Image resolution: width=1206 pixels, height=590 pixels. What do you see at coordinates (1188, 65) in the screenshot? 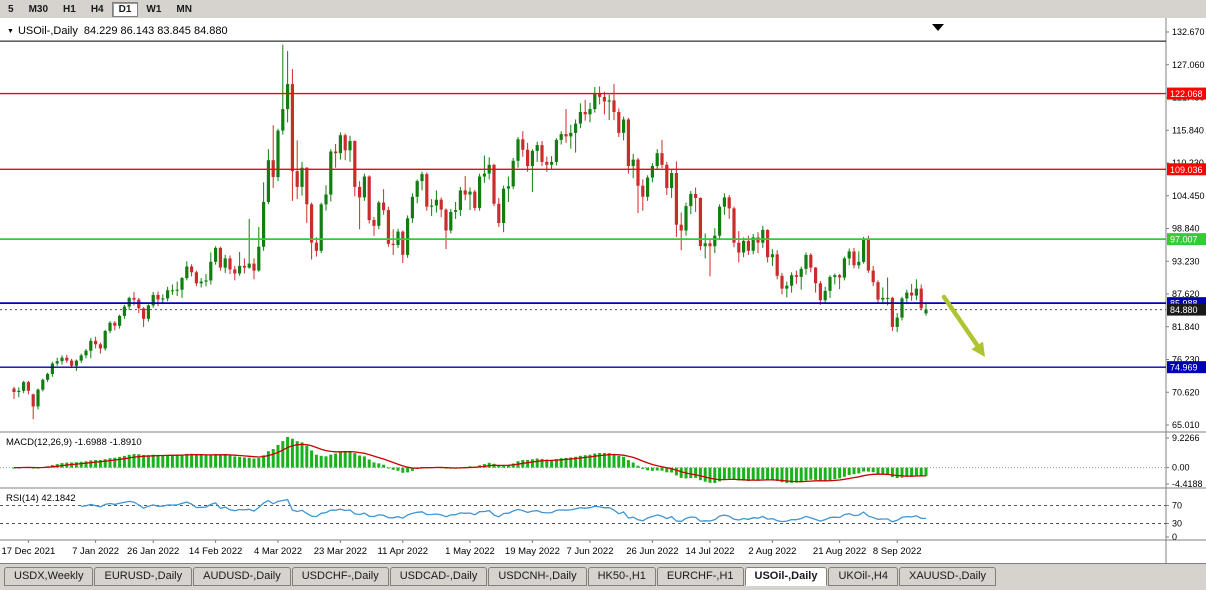
I see `price-axis-label: 127.060` at bounding box center [1188, 65].